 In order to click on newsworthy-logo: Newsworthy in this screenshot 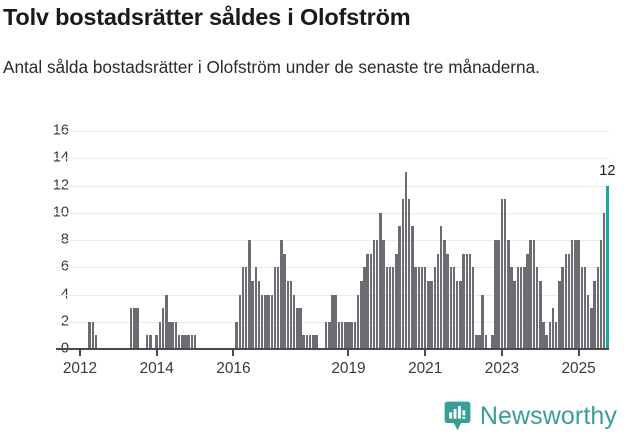, I will do `click(530, 416)`.